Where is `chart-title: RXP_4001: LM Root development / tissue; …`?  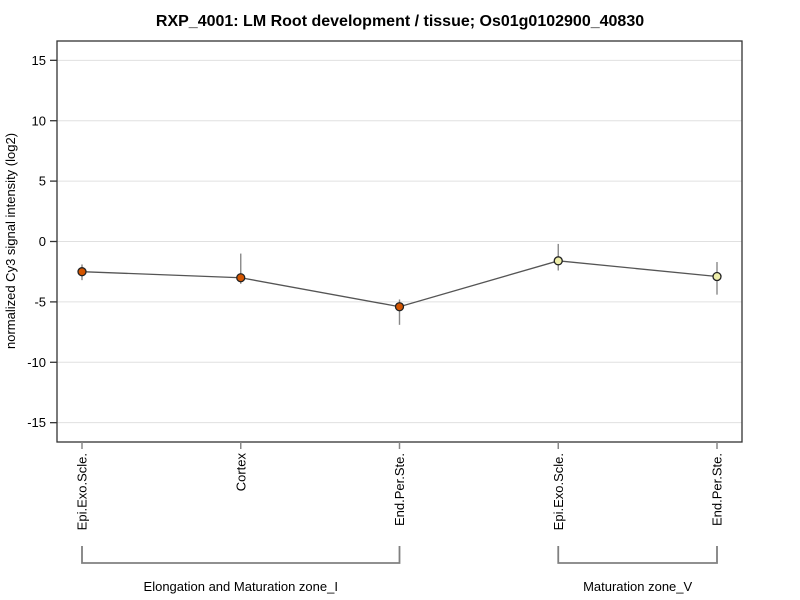
chart-title: RXP_4001: LM Root development / tissue; … is located at coordinates (400, 21).